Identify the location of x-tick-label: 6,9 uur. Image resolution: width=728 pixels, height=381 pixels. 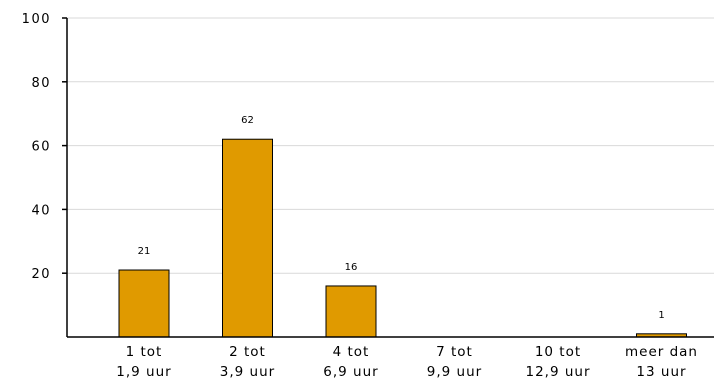
(350, 372).